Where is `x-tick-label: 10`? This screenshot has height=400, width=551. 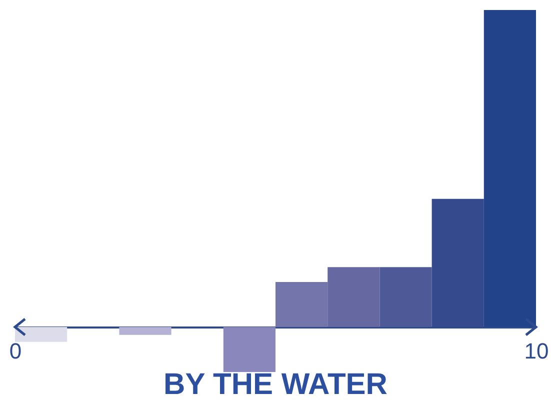
x-tick-label: 10 is located at coordinates (536, 351).